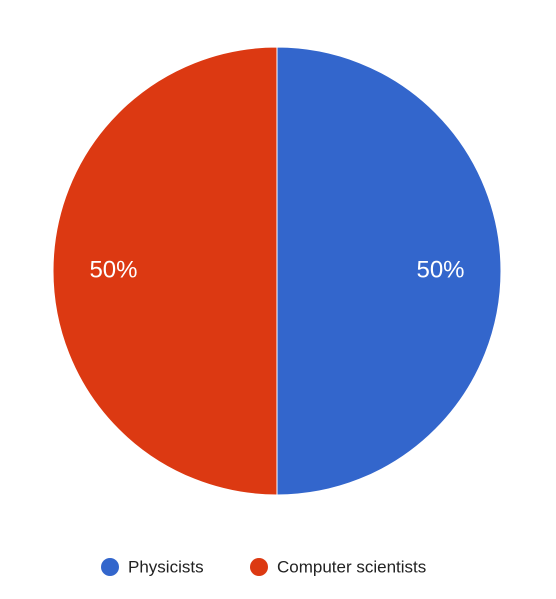  What do you see at coordinates (351, 566) in the screenshot?
I see `legend-label: Computer scientists` at bounding box center [351, 566].